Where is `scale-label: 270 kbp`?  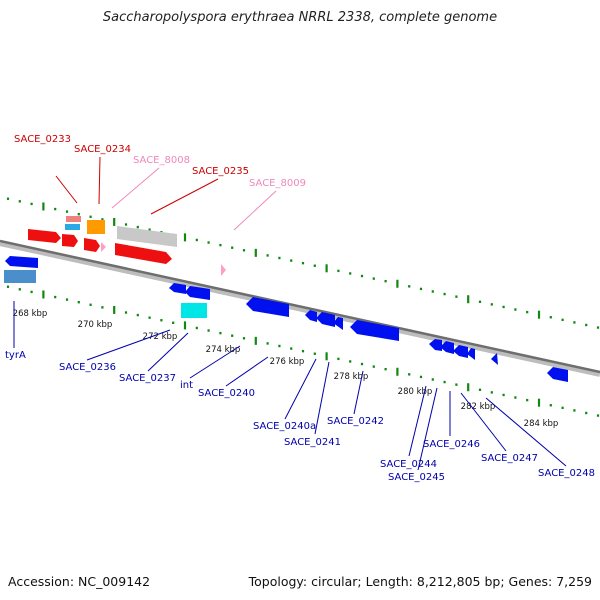
scale-label: 270 kbp is located at coordinates (95, 325).